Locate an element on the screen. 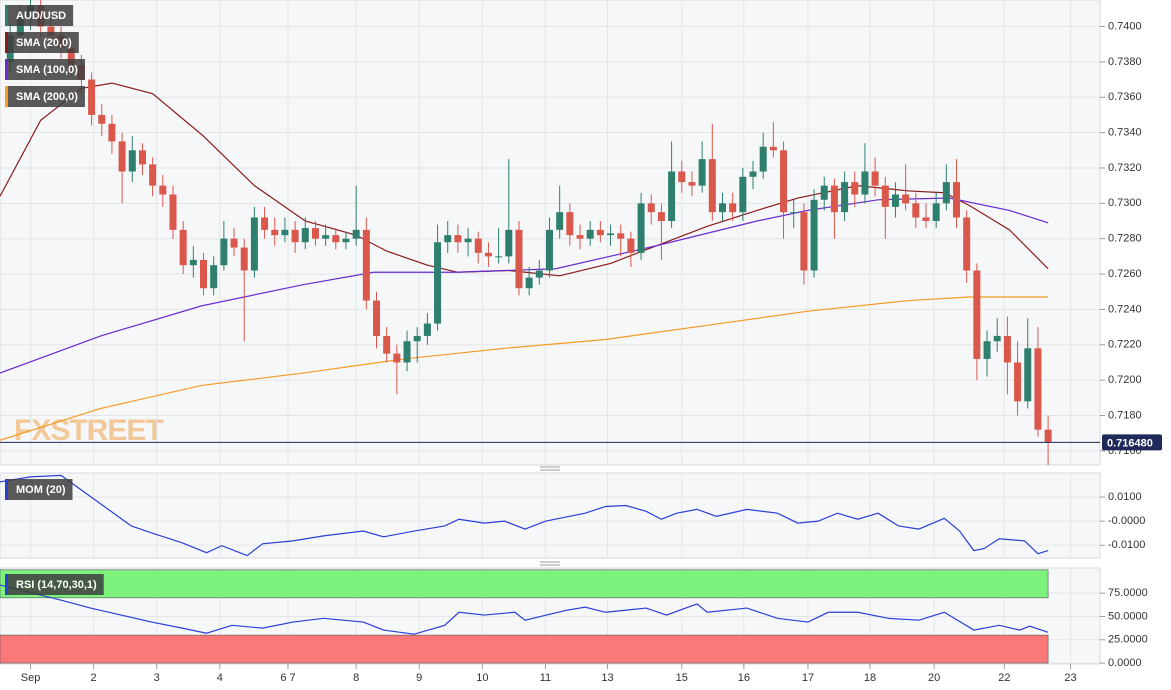  x-tick-label: 23 is located at coordinates (1070, 678).